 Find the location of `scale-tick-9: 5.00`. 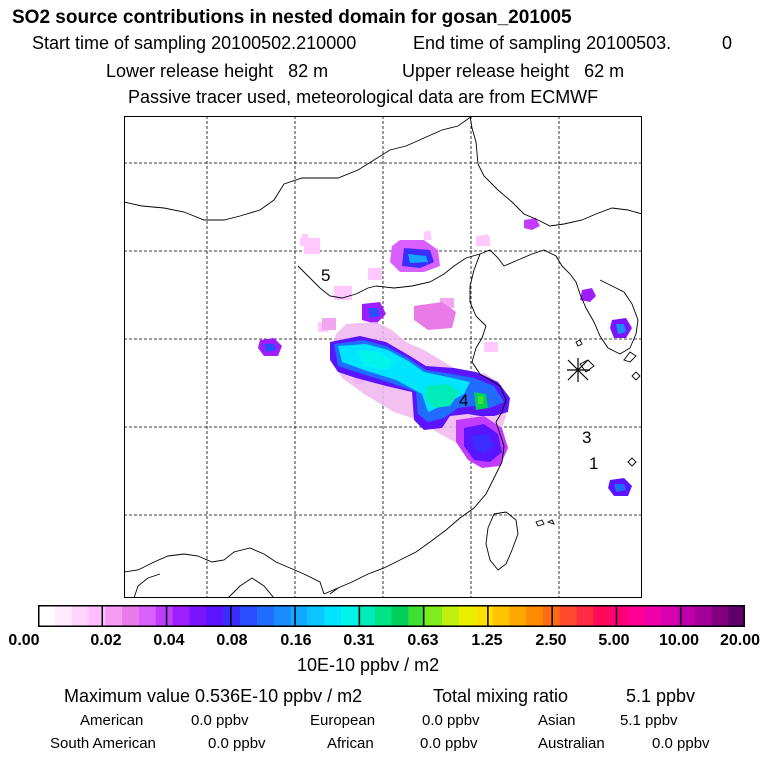

scale-tick-9: 5.00 is located at coordinates (614, 640).